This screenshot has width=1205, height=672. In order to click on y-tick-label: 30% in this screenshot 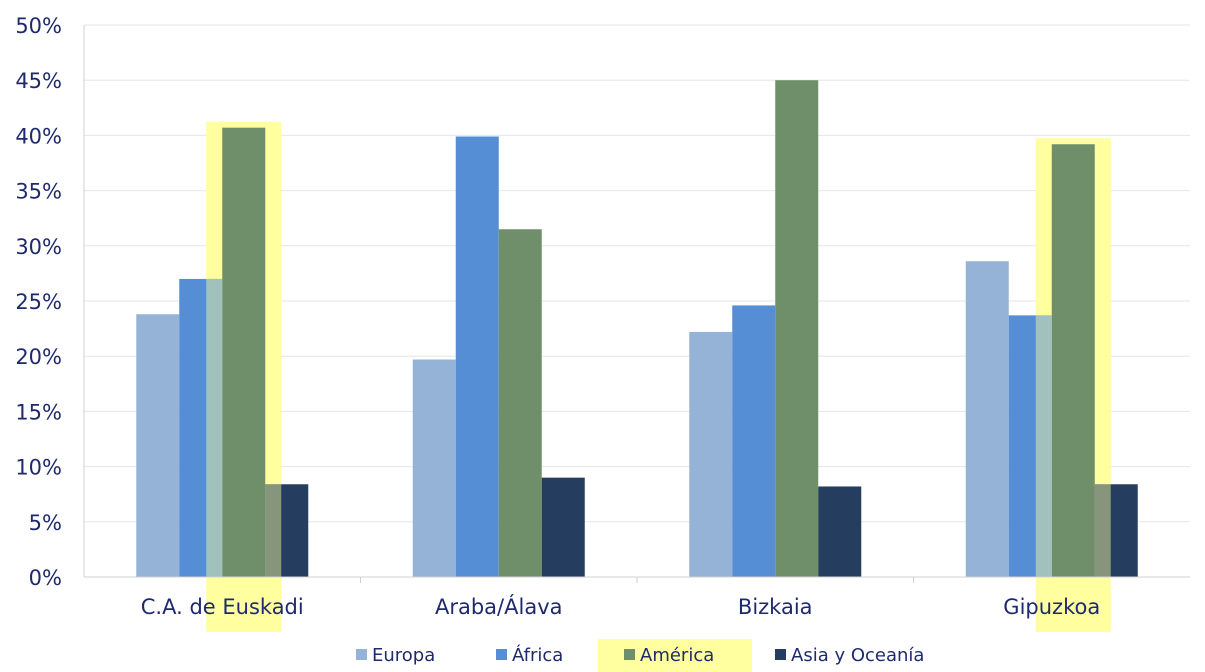, I will do `click(38, 247)`.